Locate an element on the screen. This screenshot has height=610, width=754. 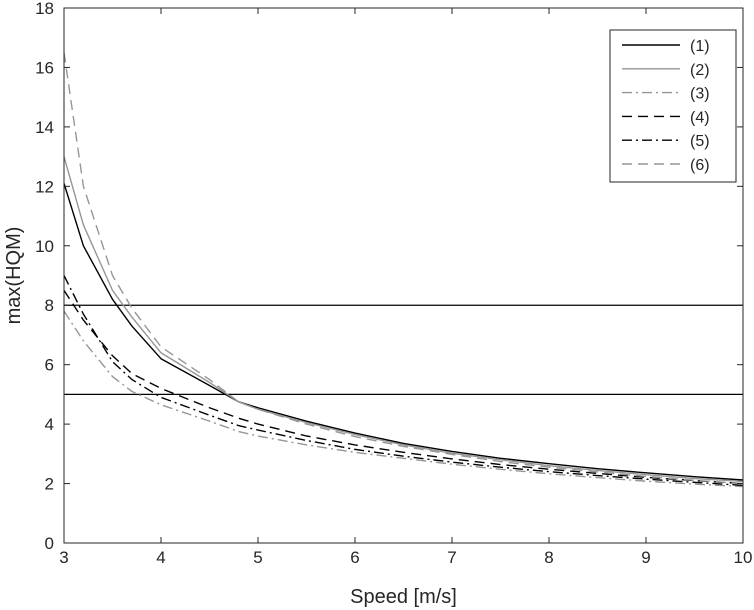
reference-lines is located at coordinates (403, 349).